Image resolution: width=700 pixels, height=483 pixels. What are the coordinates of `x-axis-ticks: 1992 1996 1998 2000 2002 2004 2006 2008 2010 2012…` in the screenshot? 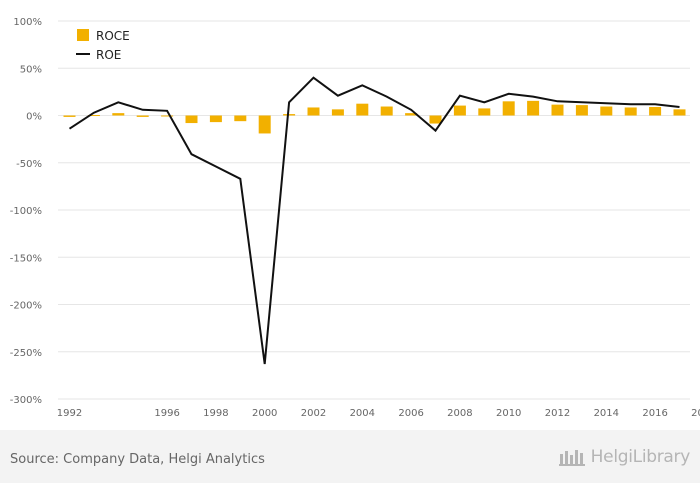 It's located at (378, 413).